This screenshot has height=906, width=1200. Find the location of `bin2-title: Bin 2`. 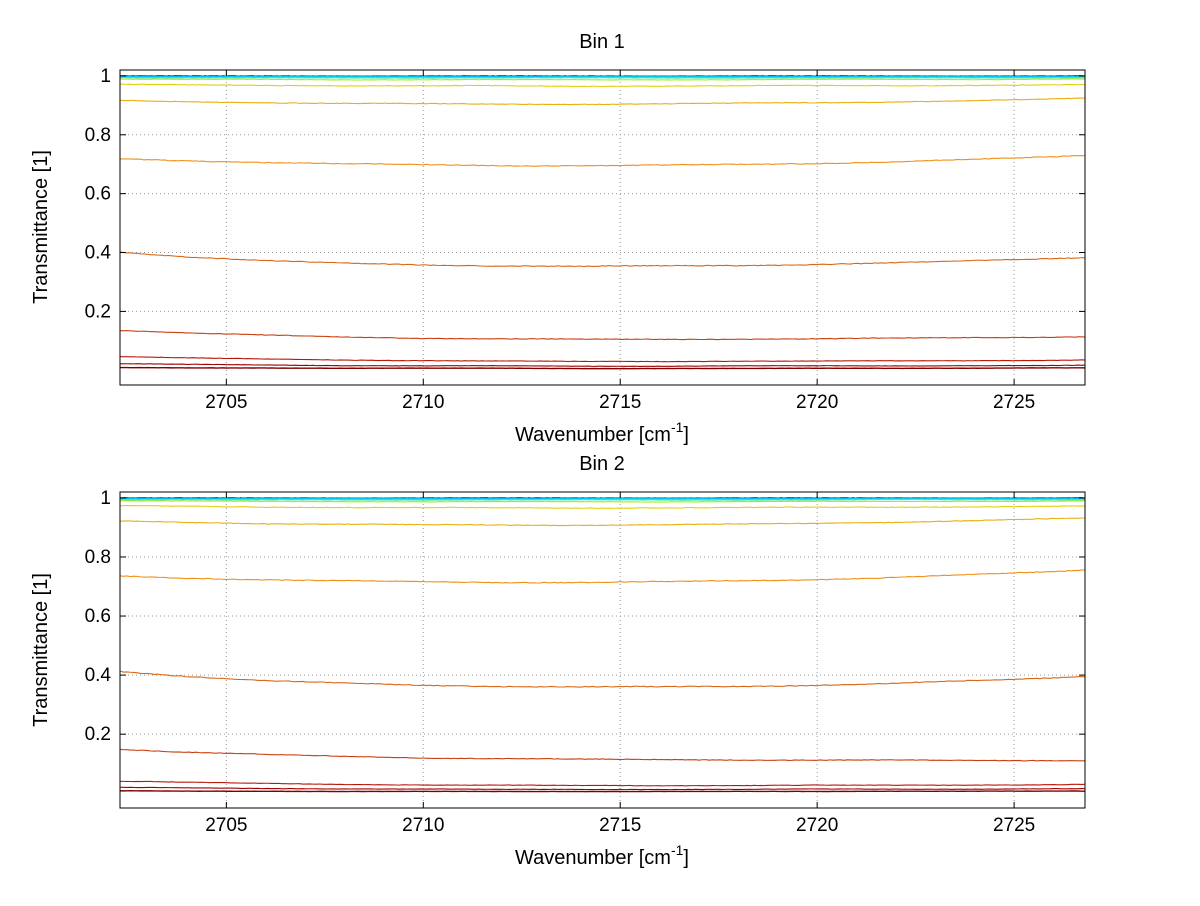

bin2-title: Bin 2 is located at coordinates (602, 464).